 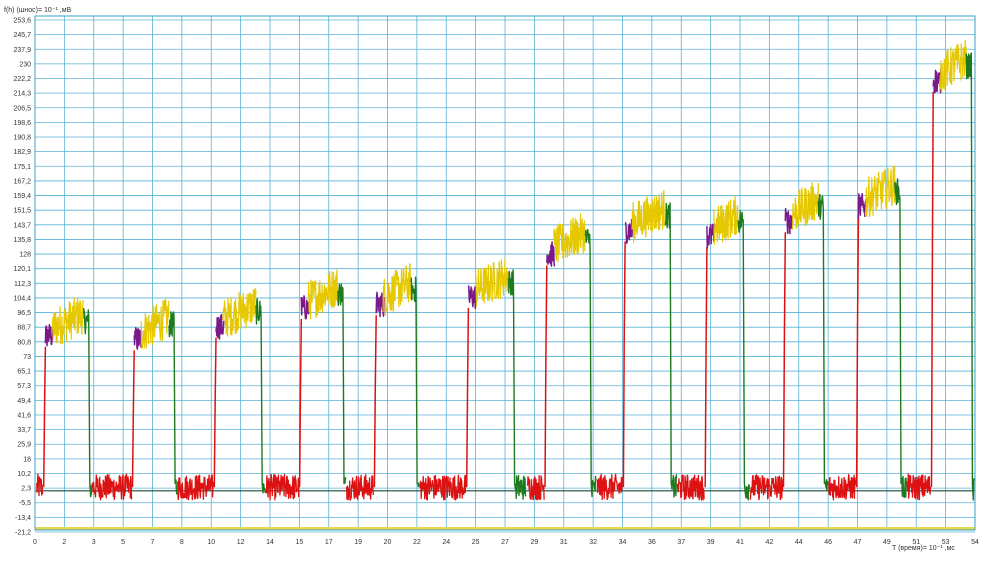 I want to click on y-tick-label: 104,4, so click(x=22, y=298).